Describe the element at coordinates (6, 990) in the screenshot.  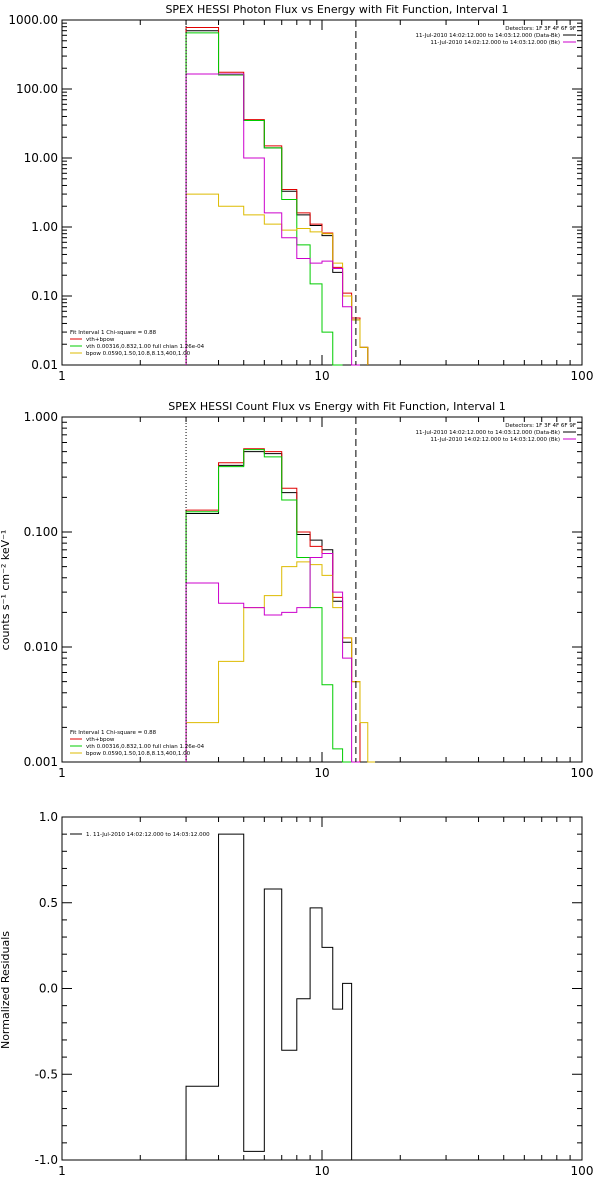
I see `residuals-ylabel: Normalized Residuals` at that location.